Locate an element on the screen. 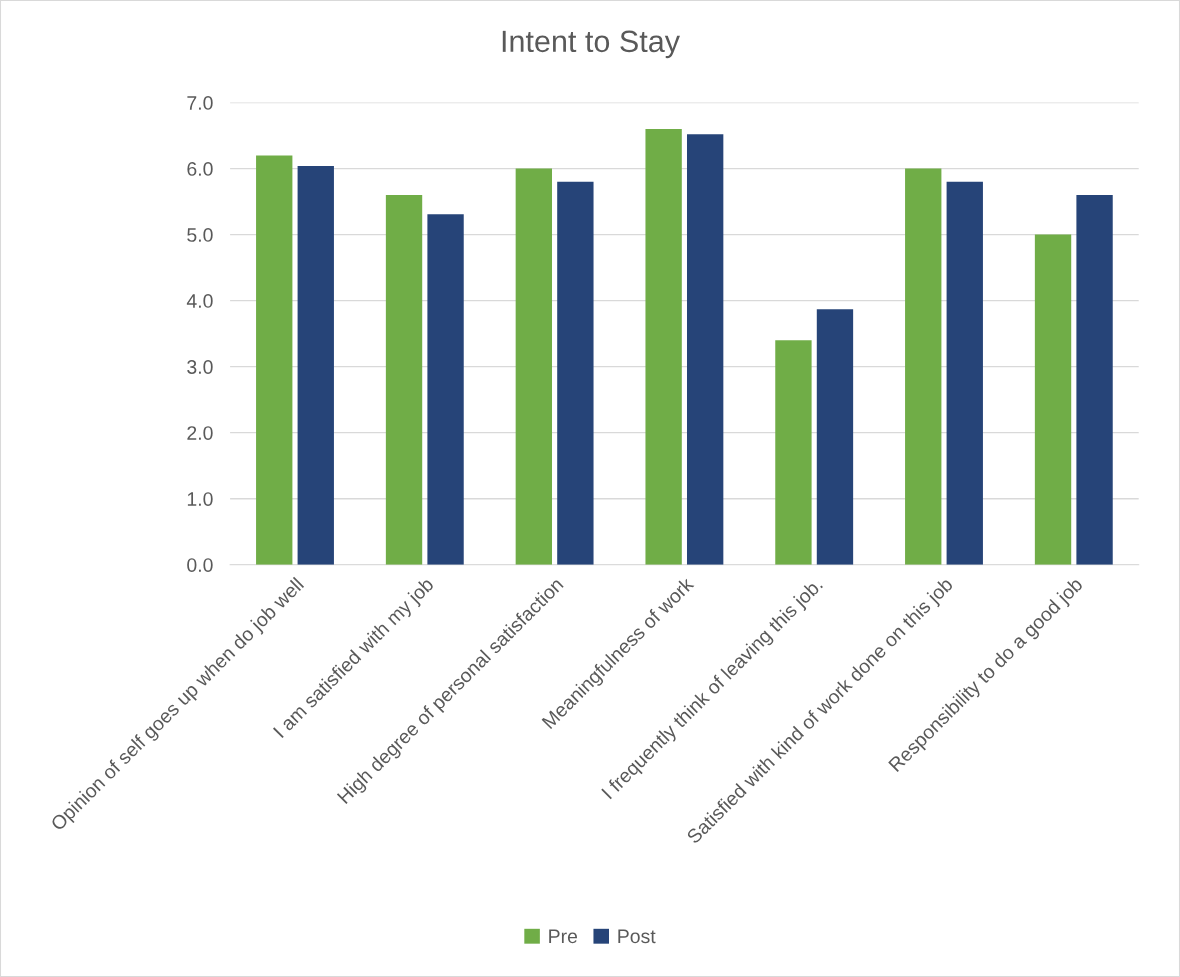  y-tick-label: 2.0 is located at coordinates (200, 433).